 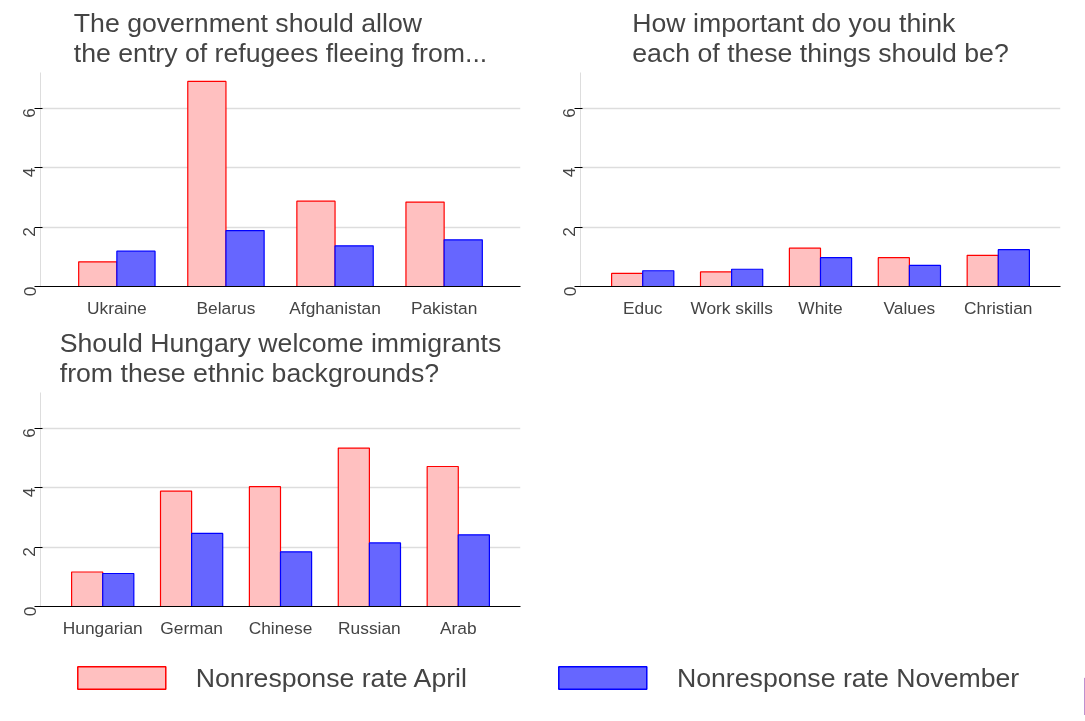 I want to click on x-tick-label: Hungarian, so click(x=102, y=627).